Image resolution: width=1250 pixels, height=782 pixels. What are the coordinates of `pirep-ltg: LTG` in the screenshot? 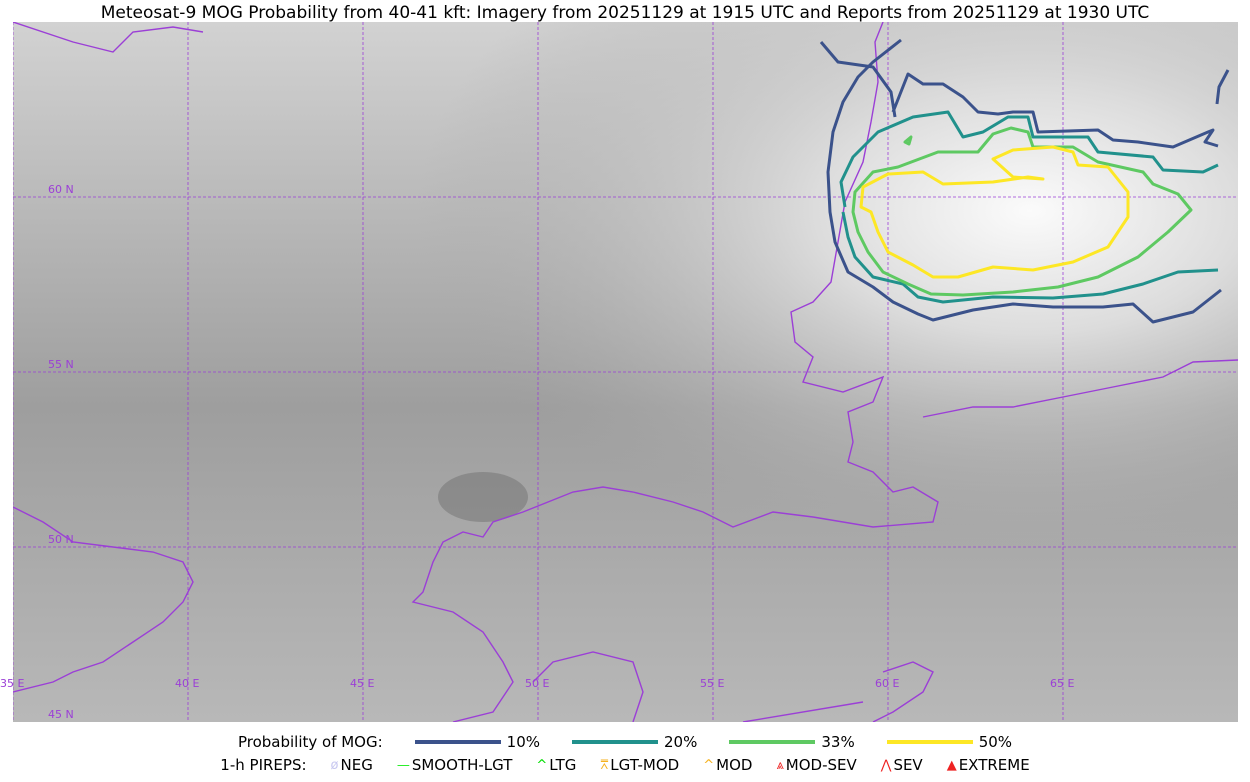 It's located at (563, 765).